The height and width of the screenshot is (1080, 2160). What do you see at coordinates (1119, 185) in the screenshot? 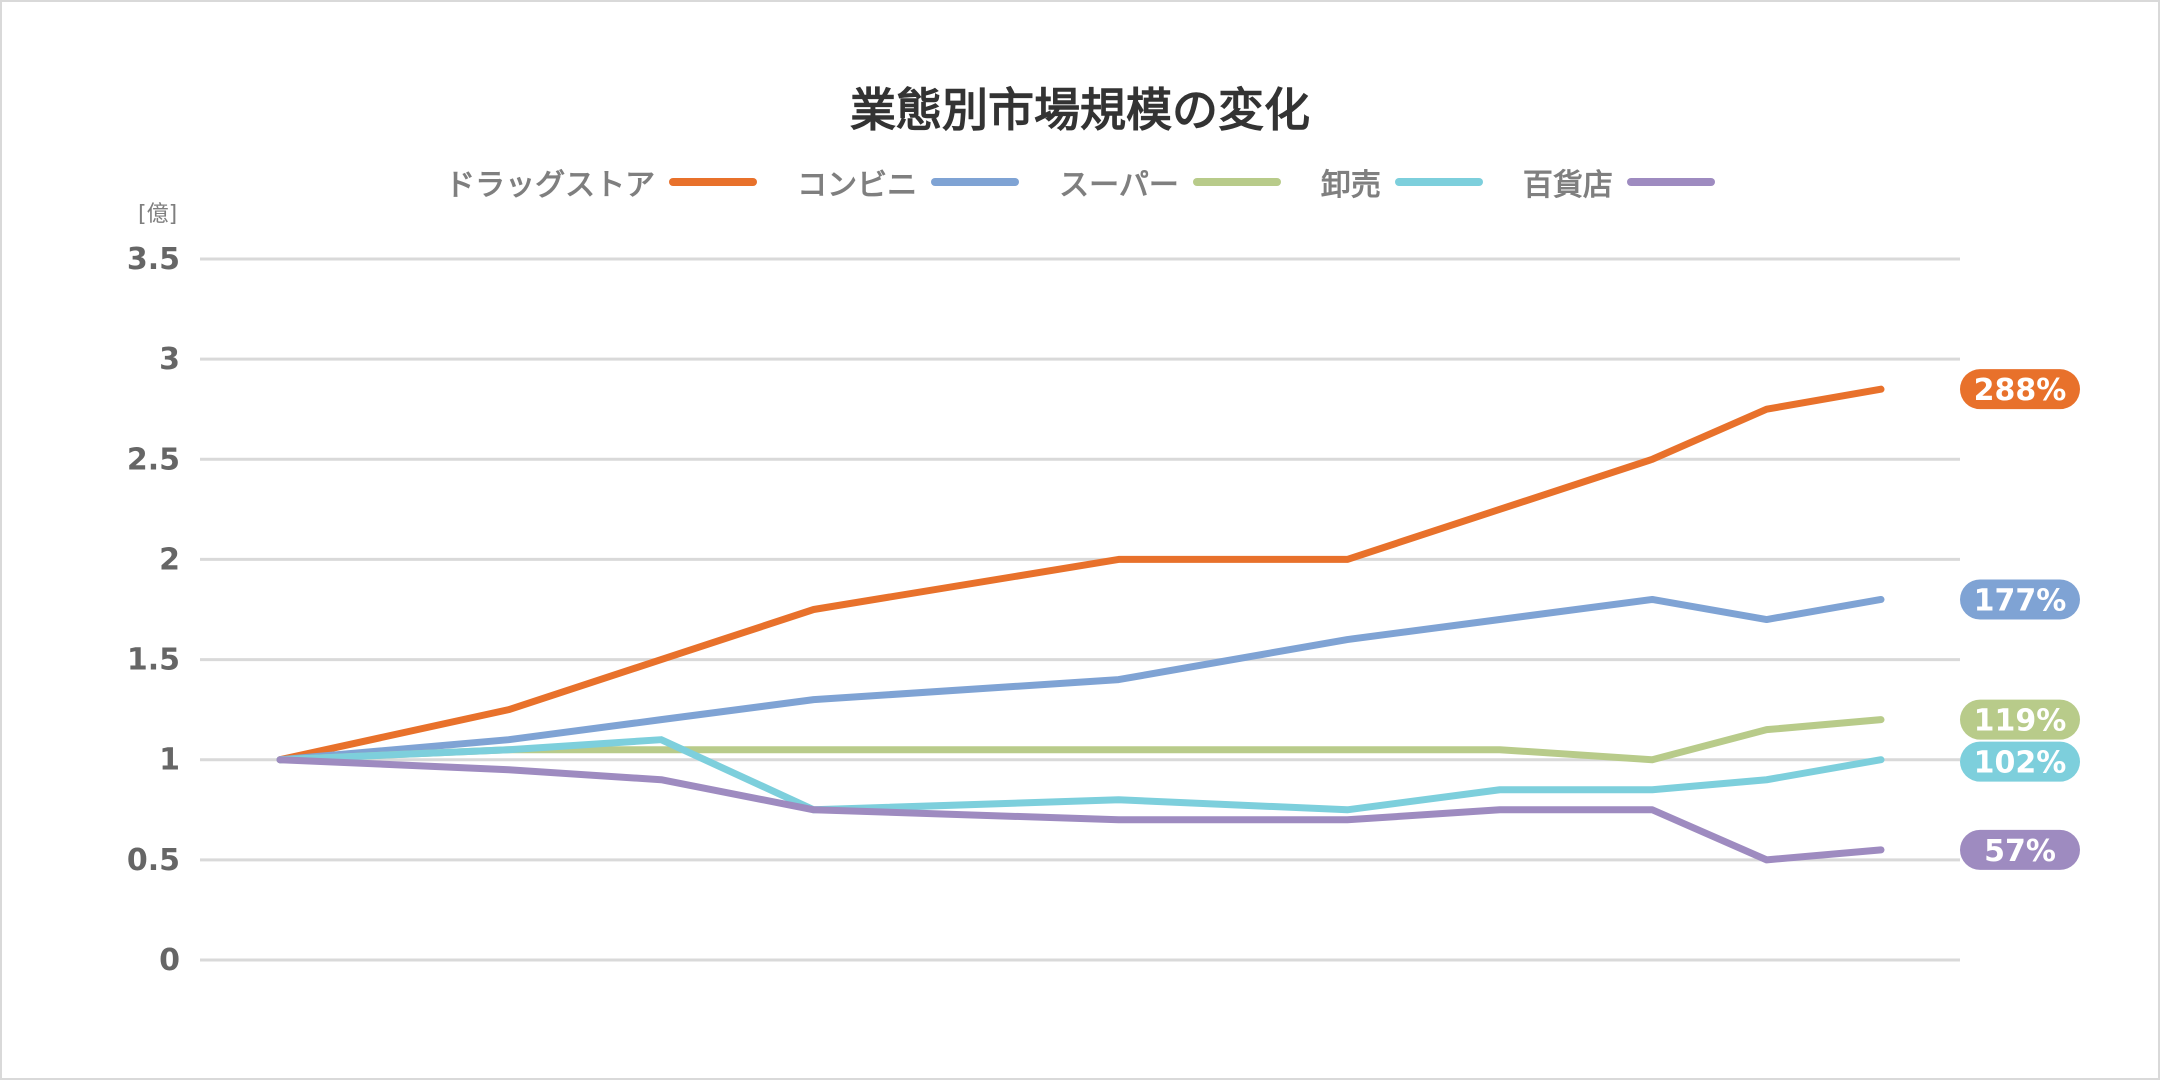
I see `legend-label: スーパー` at bounding box center [1119, 185].